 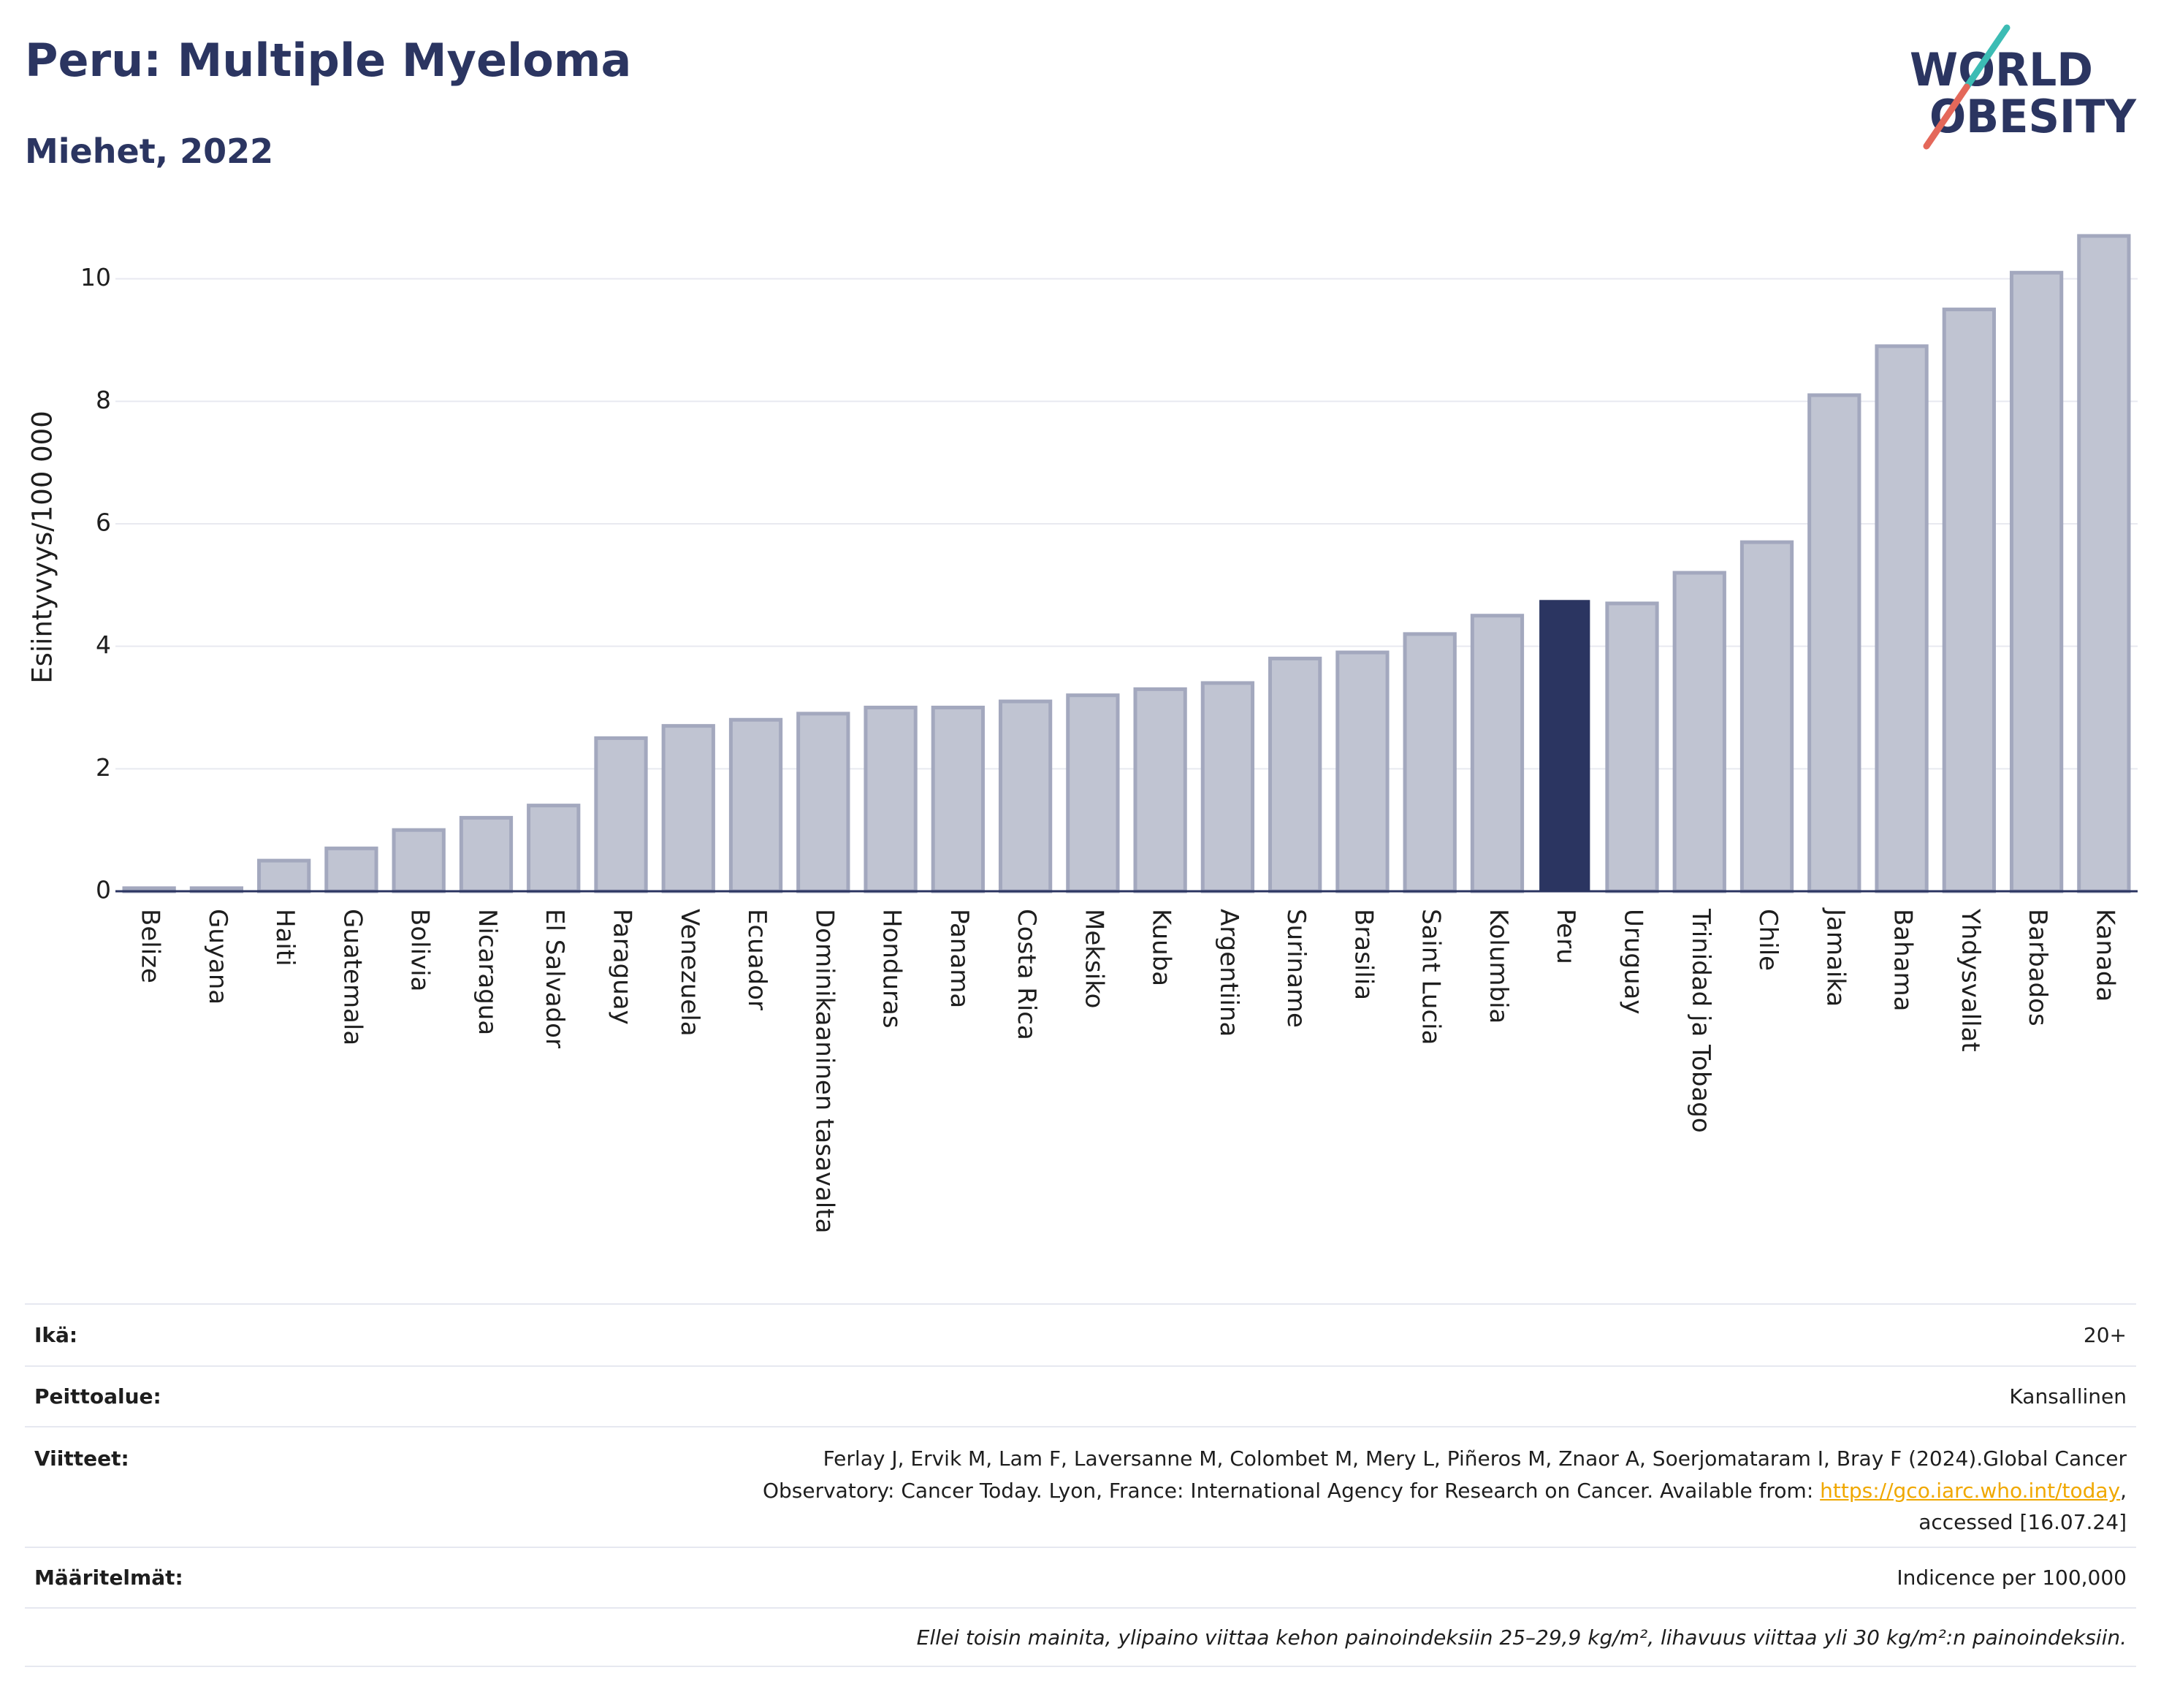 What do you see at coordinates (2038, 967) in the screenshot?
I see `x-tick-label-barbados: Barbados` at bounding box center [2038, 967].